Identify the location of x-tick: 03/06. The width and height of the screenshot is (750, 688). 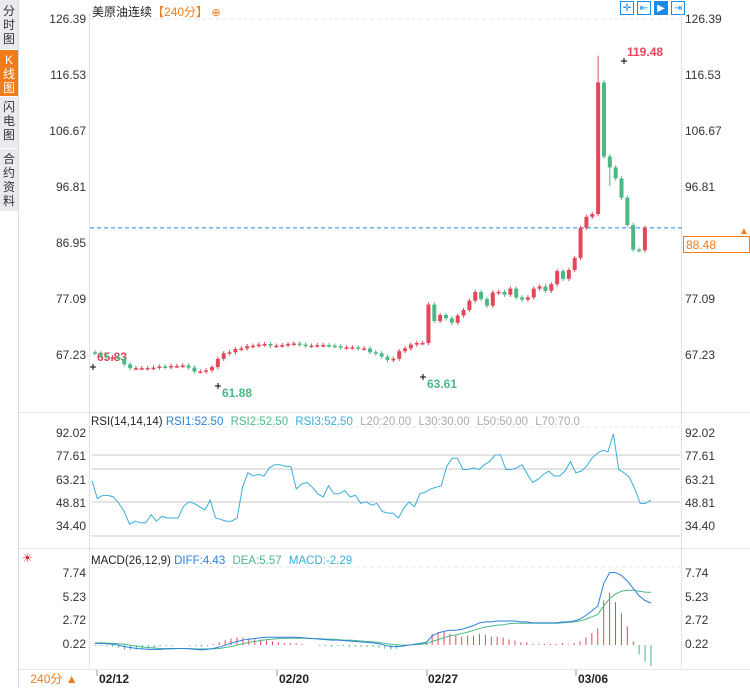
(593, 679).